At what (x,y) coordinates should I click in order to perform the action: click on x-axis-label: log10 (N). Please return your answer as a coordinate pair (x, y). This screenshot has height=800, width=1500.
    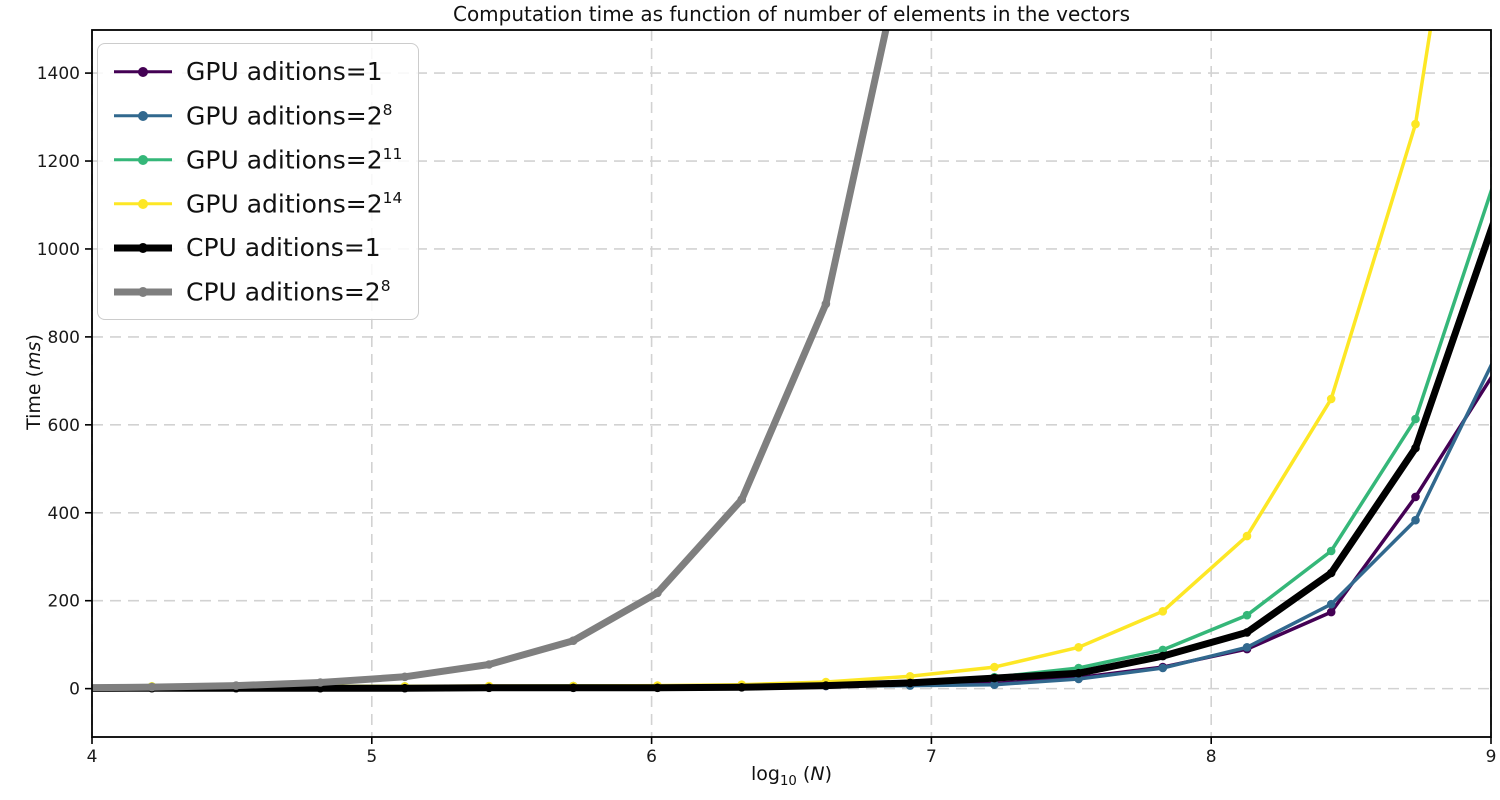
    Looking at the image, I should click on (791, 776).